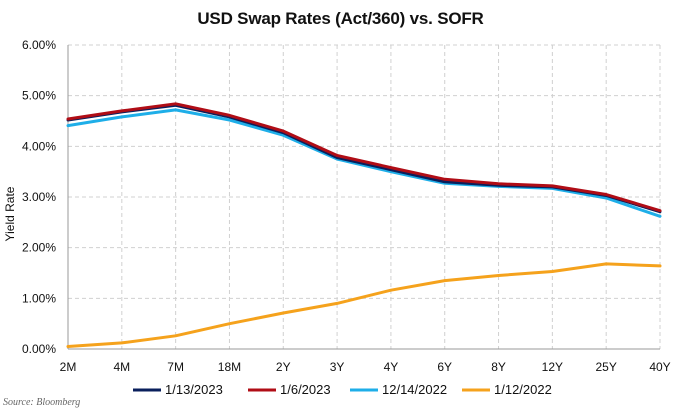  I want to click on legend-item: 1/6/2023, so click(289, 389).